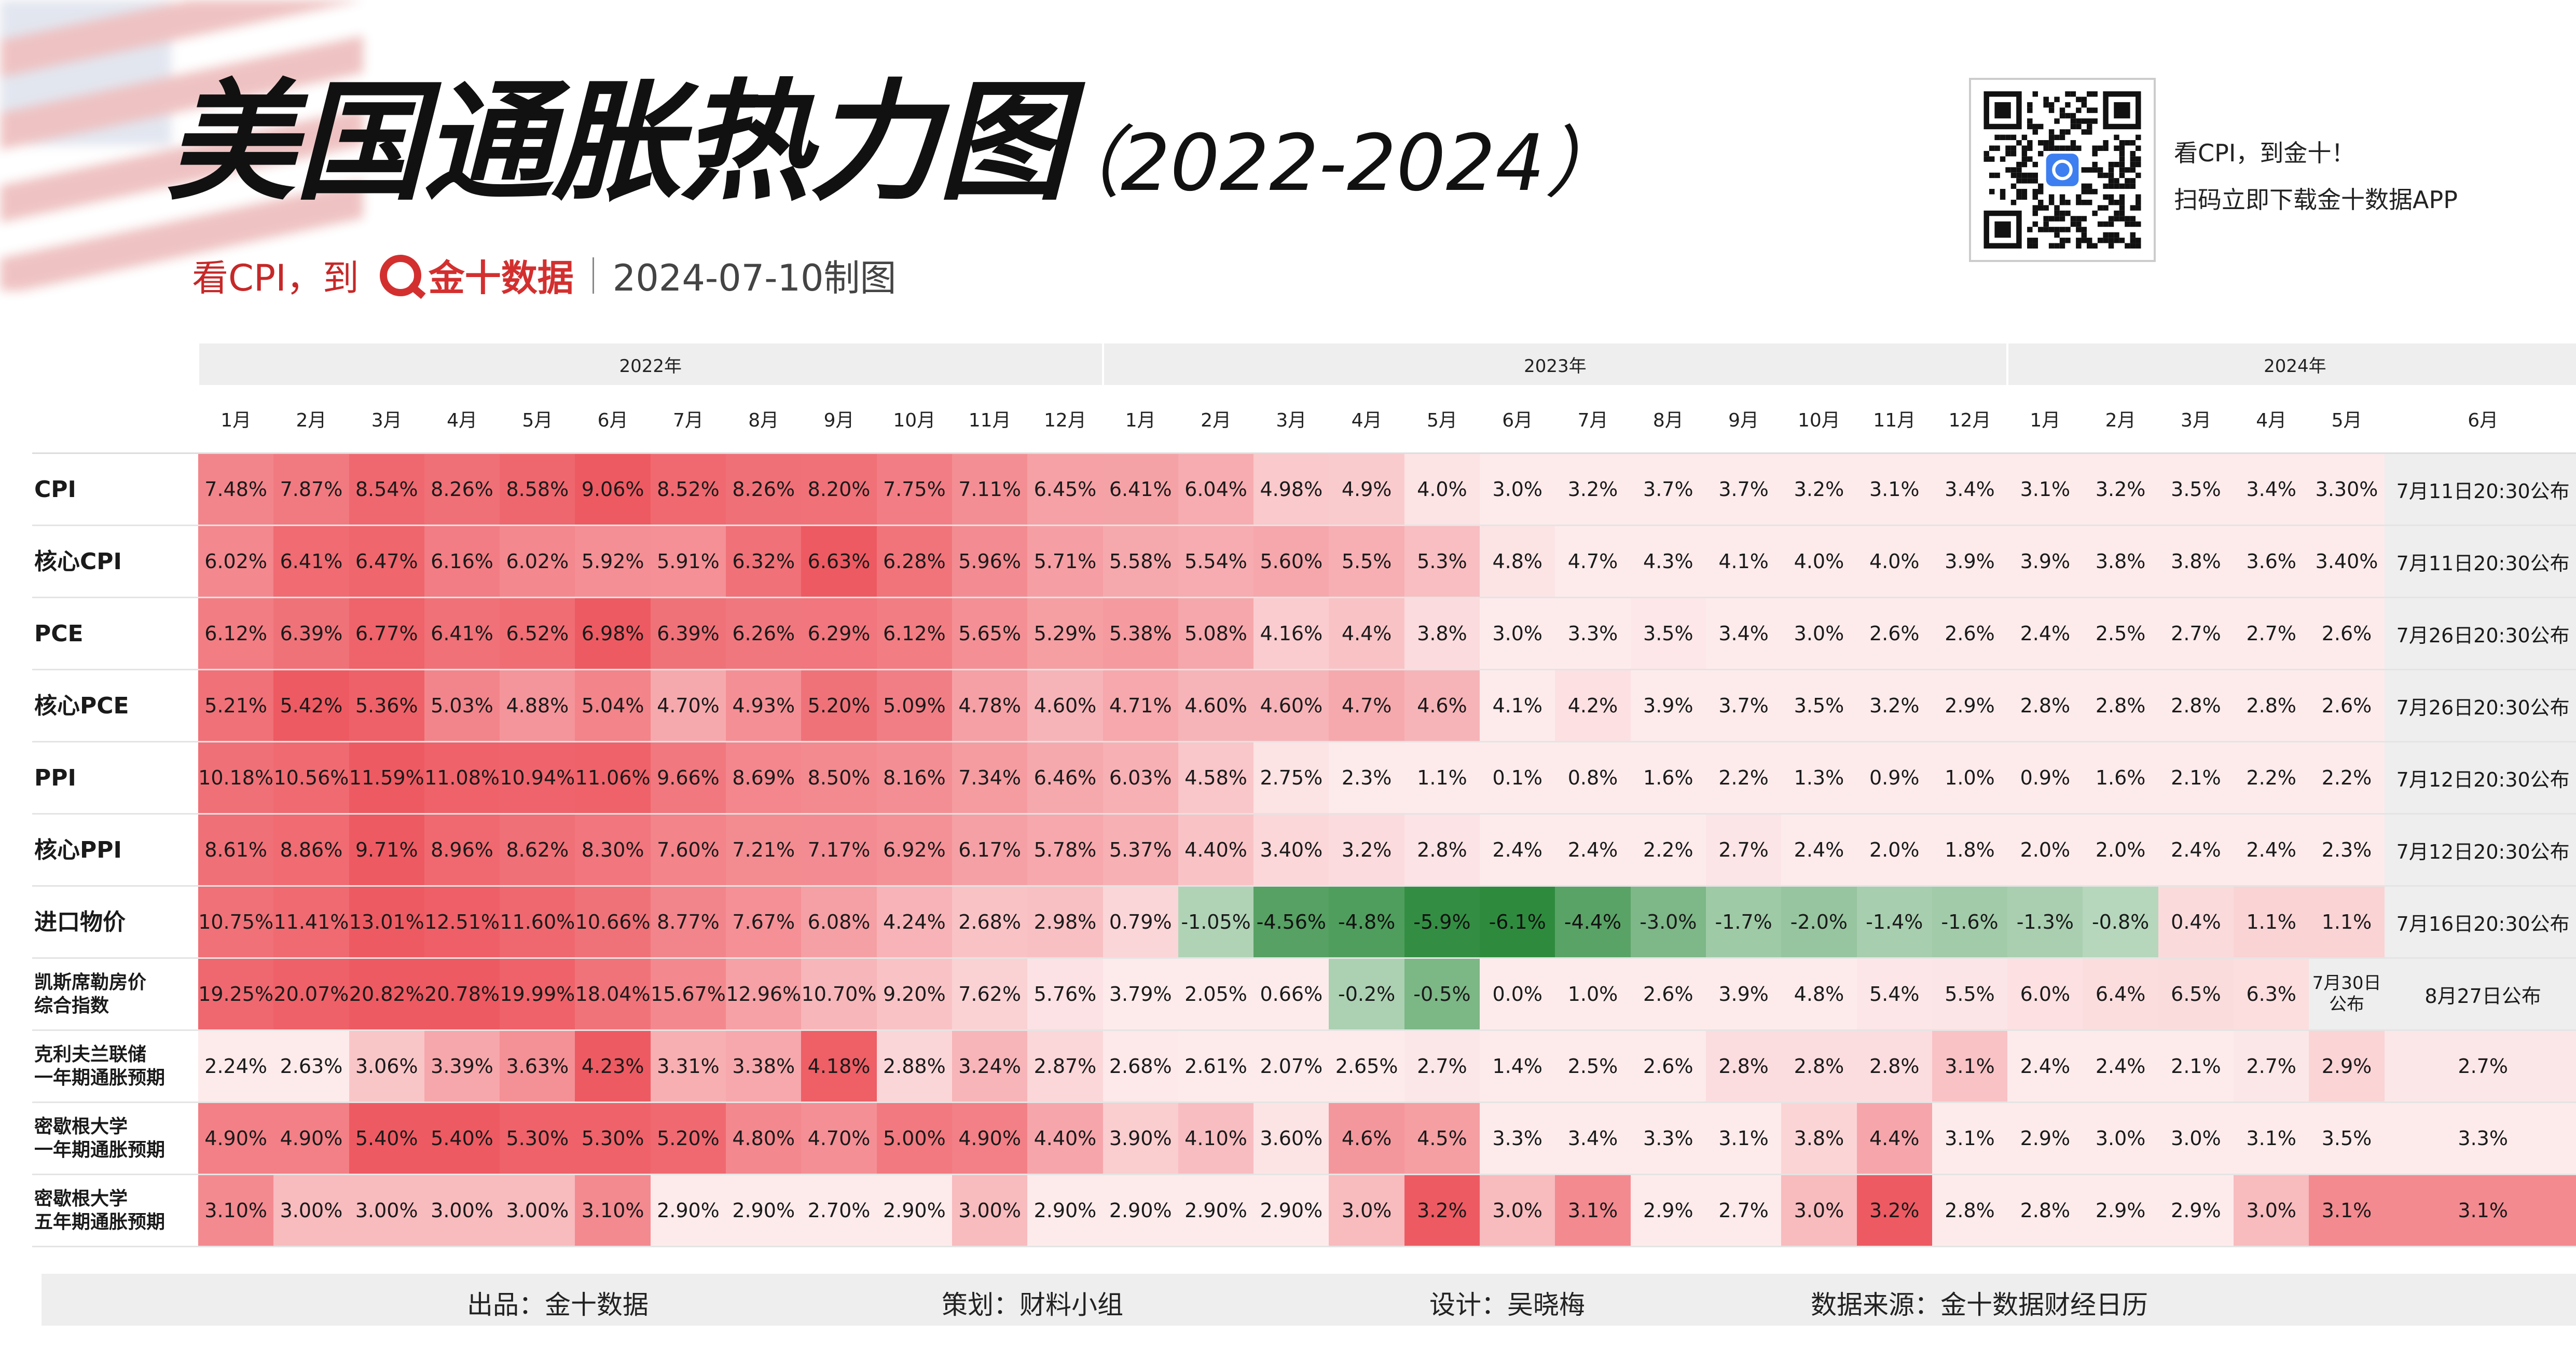  What do you see at coordinates (386, 633) in the screenshot?
I see `table-cell: 6.77%` at bounding box center [386, 633].